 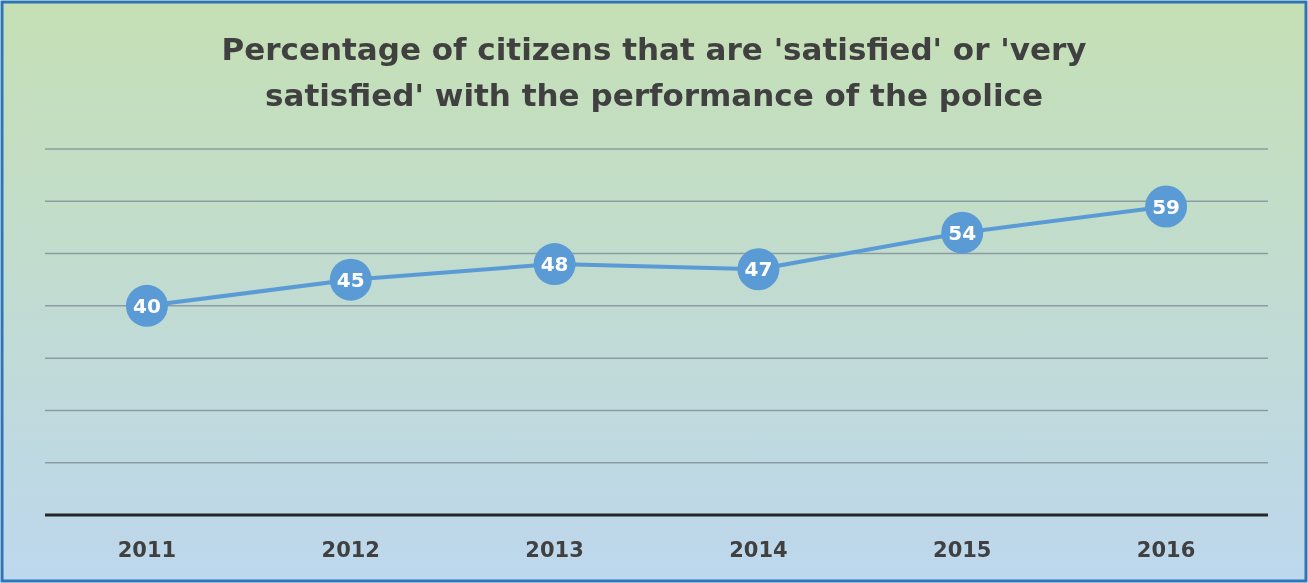 I want to click on chart-title: Percentage of citizens that are 'satisfied' or 'very satisfied' with the performance of the police, so click(x=654, y=72).